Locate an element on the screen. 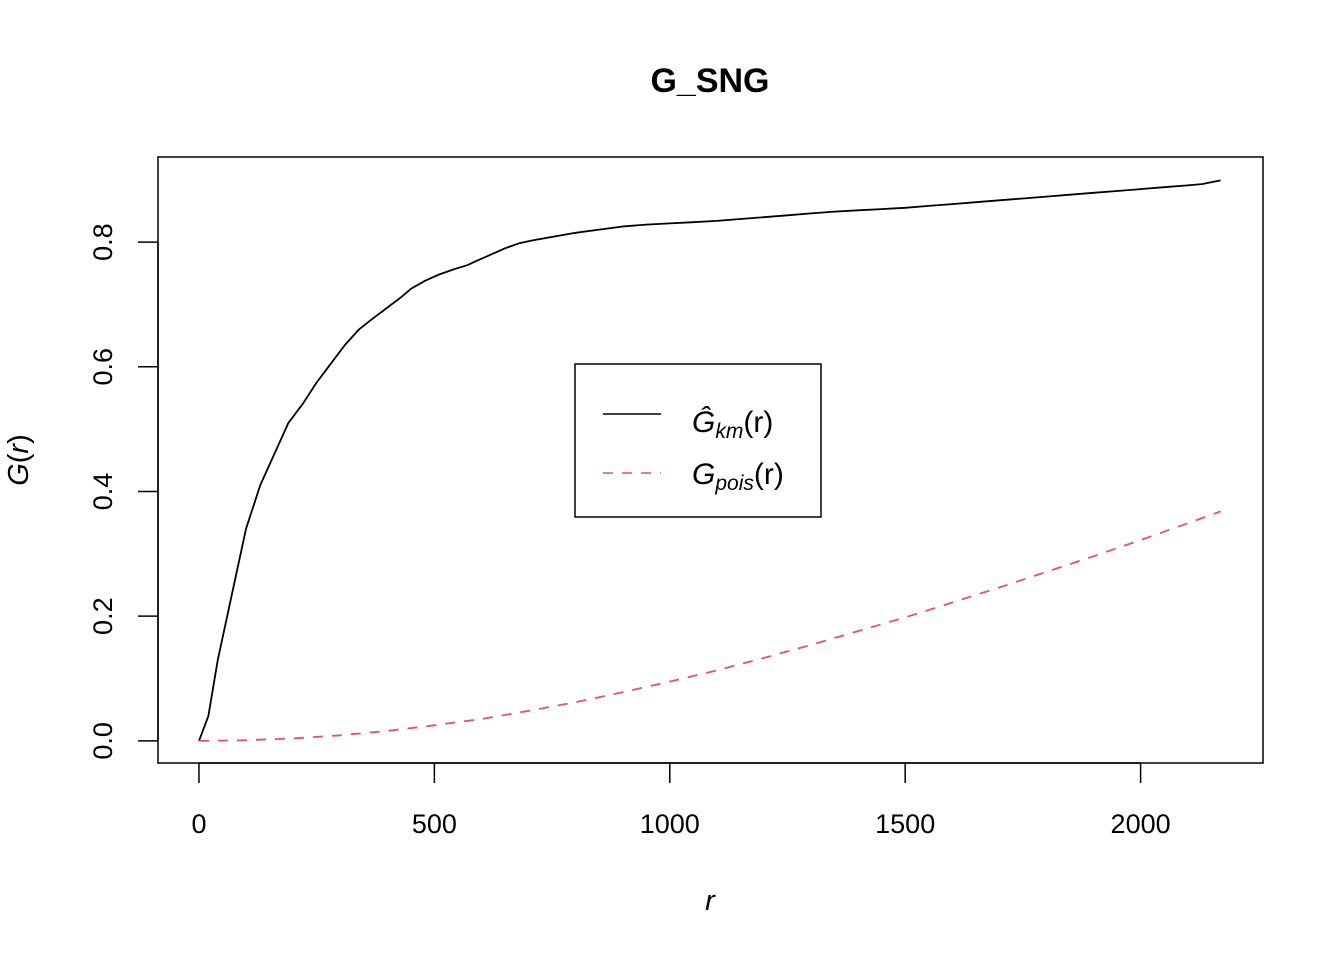  x-tick-label: 1000 is located at coordinates (670, 824).